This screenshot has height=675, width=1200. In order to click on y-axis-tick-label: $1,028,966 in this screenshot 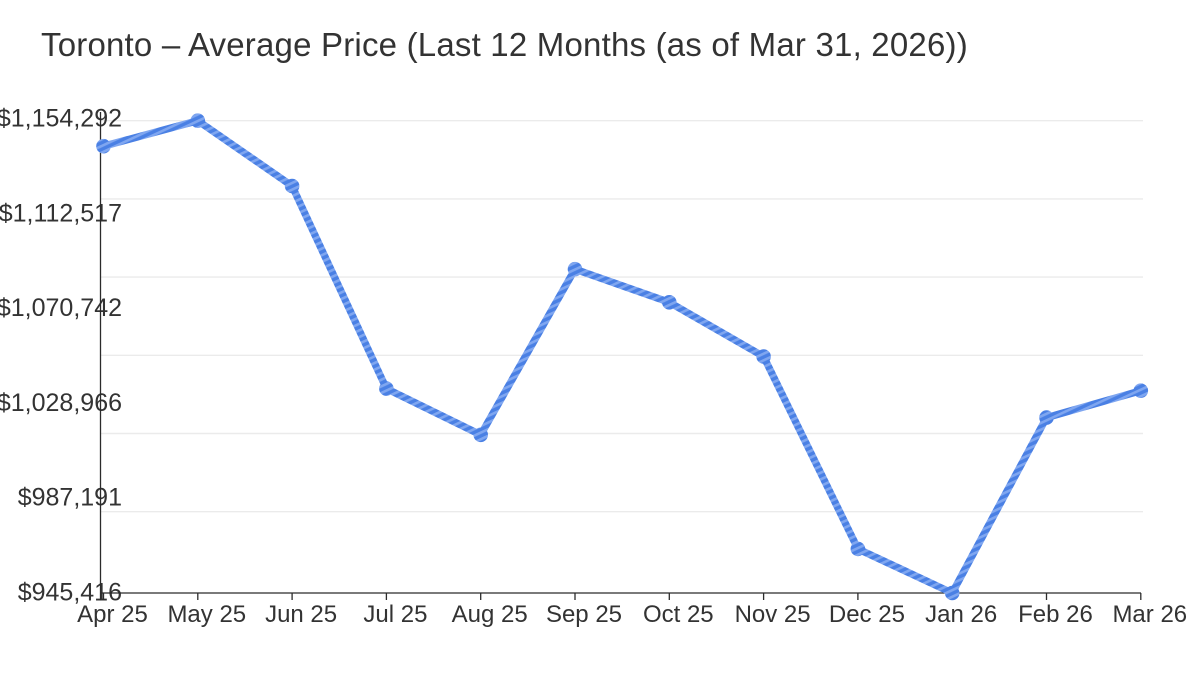, I will do `click(61, 403)`.